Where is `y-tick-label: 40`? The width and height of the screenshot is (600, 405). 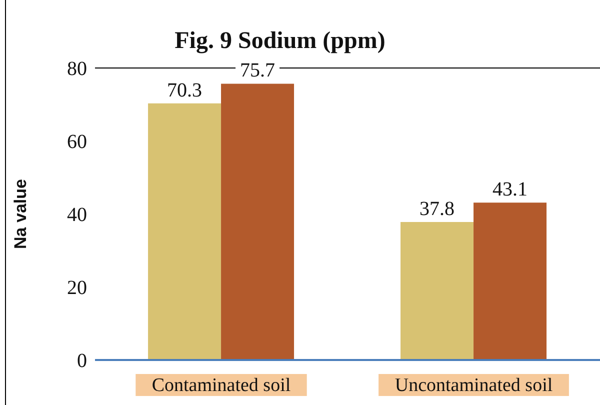 y-tick-label: 40 is located at coordinates (77, 215).